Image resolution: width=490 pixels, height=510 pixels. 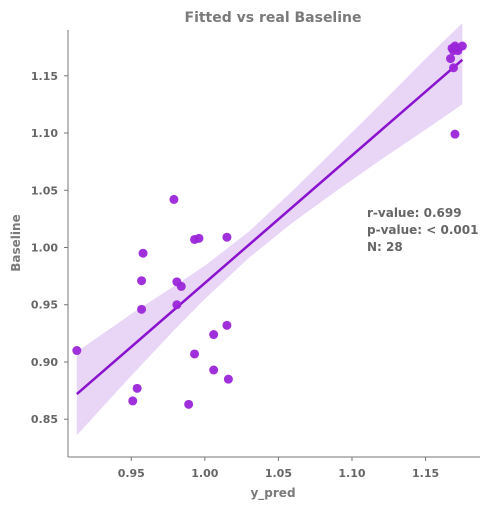 I want to click on y-tick-label: 0.85, so click(x=44, y=419).